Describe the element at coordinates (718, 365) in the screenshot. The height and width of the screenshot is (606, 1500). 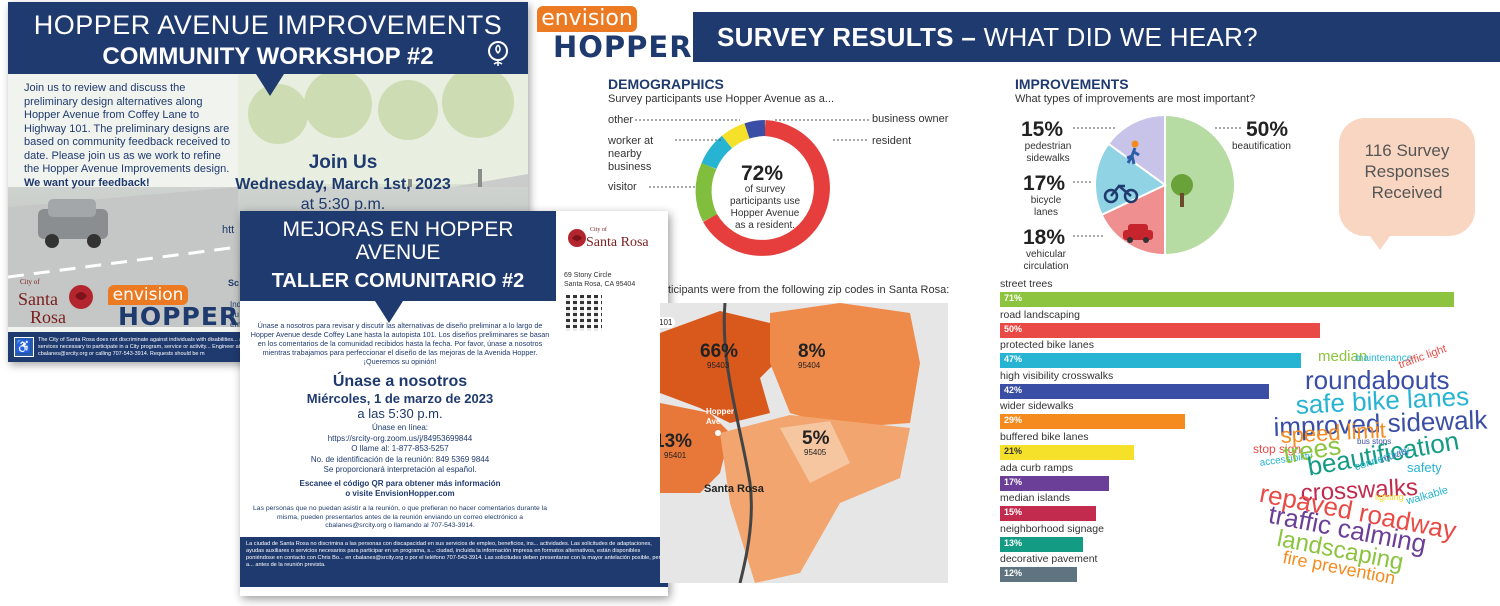
I see `map-zip-95403: 95403` at that location.